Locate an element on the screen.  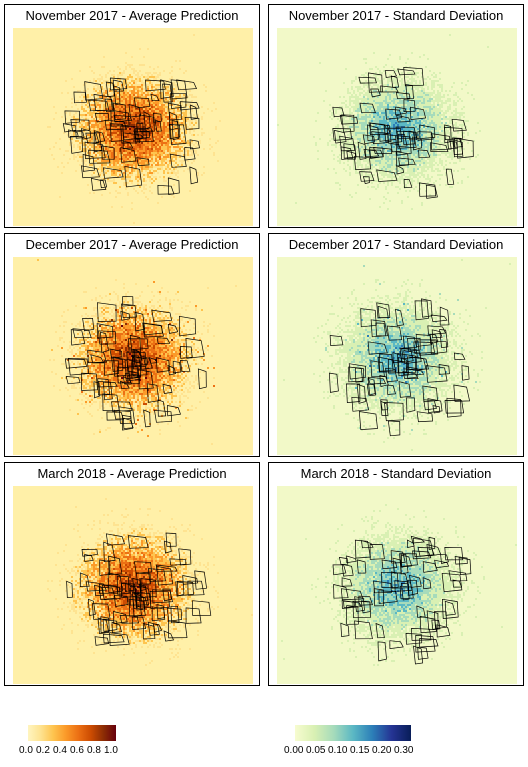
legend-tick: 0.00 is located at coordinates (294, 750).